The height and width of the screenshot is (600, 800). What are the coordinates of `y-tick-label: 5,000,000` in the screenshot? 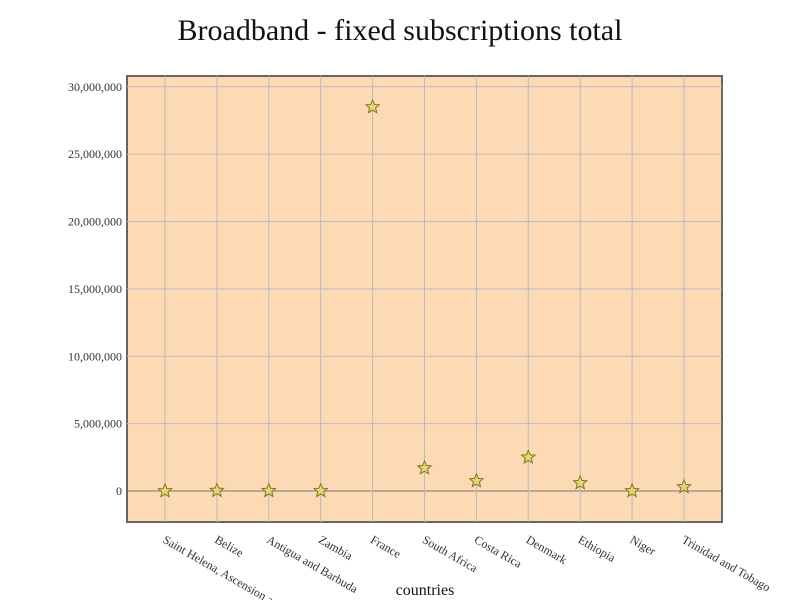 It's located at (98, 424).